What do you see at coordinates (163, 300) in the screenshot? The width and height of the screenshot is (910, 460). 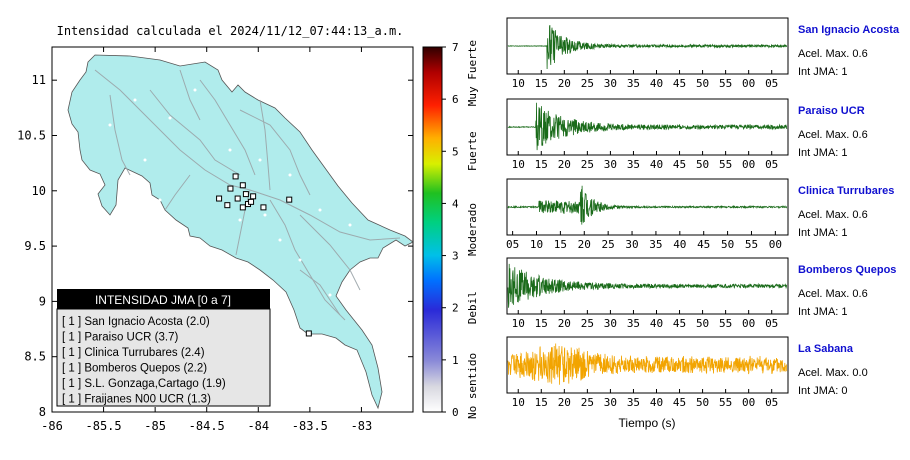 I see `legend-title: INTENSIDAD JMA [0 a 7]` at bounding box center [163, 300].